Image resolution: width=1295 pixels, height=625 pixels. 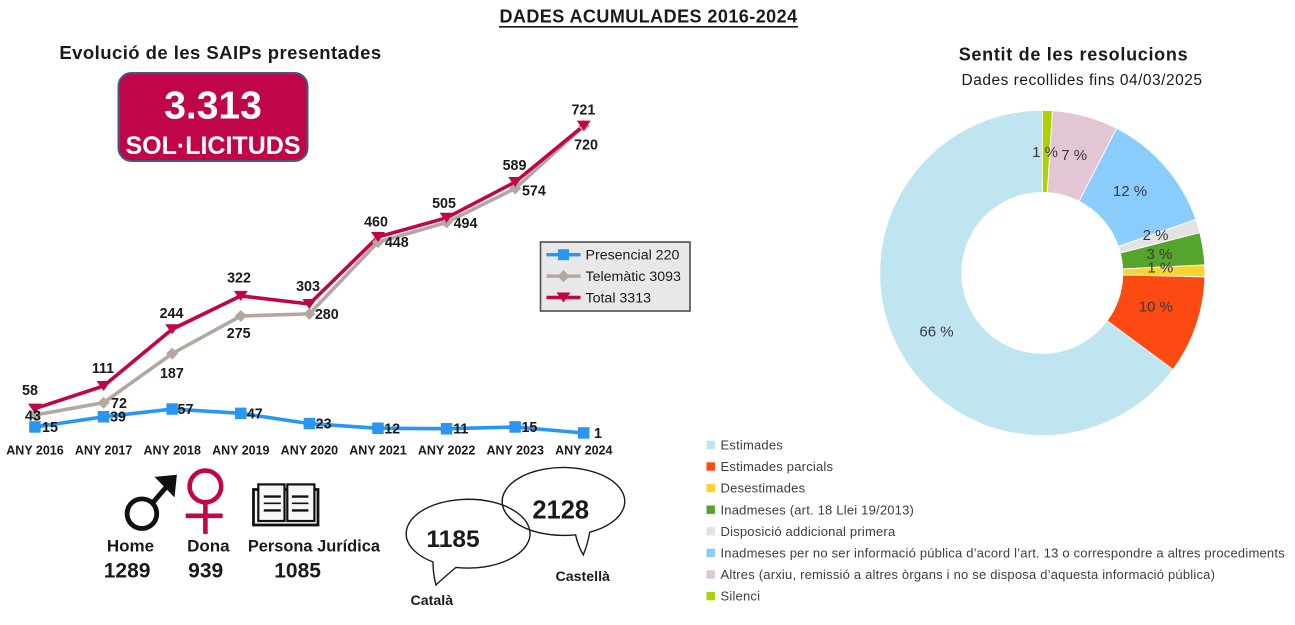 What do you see at coordinates (432, 601) in the screenshot?
I see `svg-text: Català` at bounding box center [432, 601].